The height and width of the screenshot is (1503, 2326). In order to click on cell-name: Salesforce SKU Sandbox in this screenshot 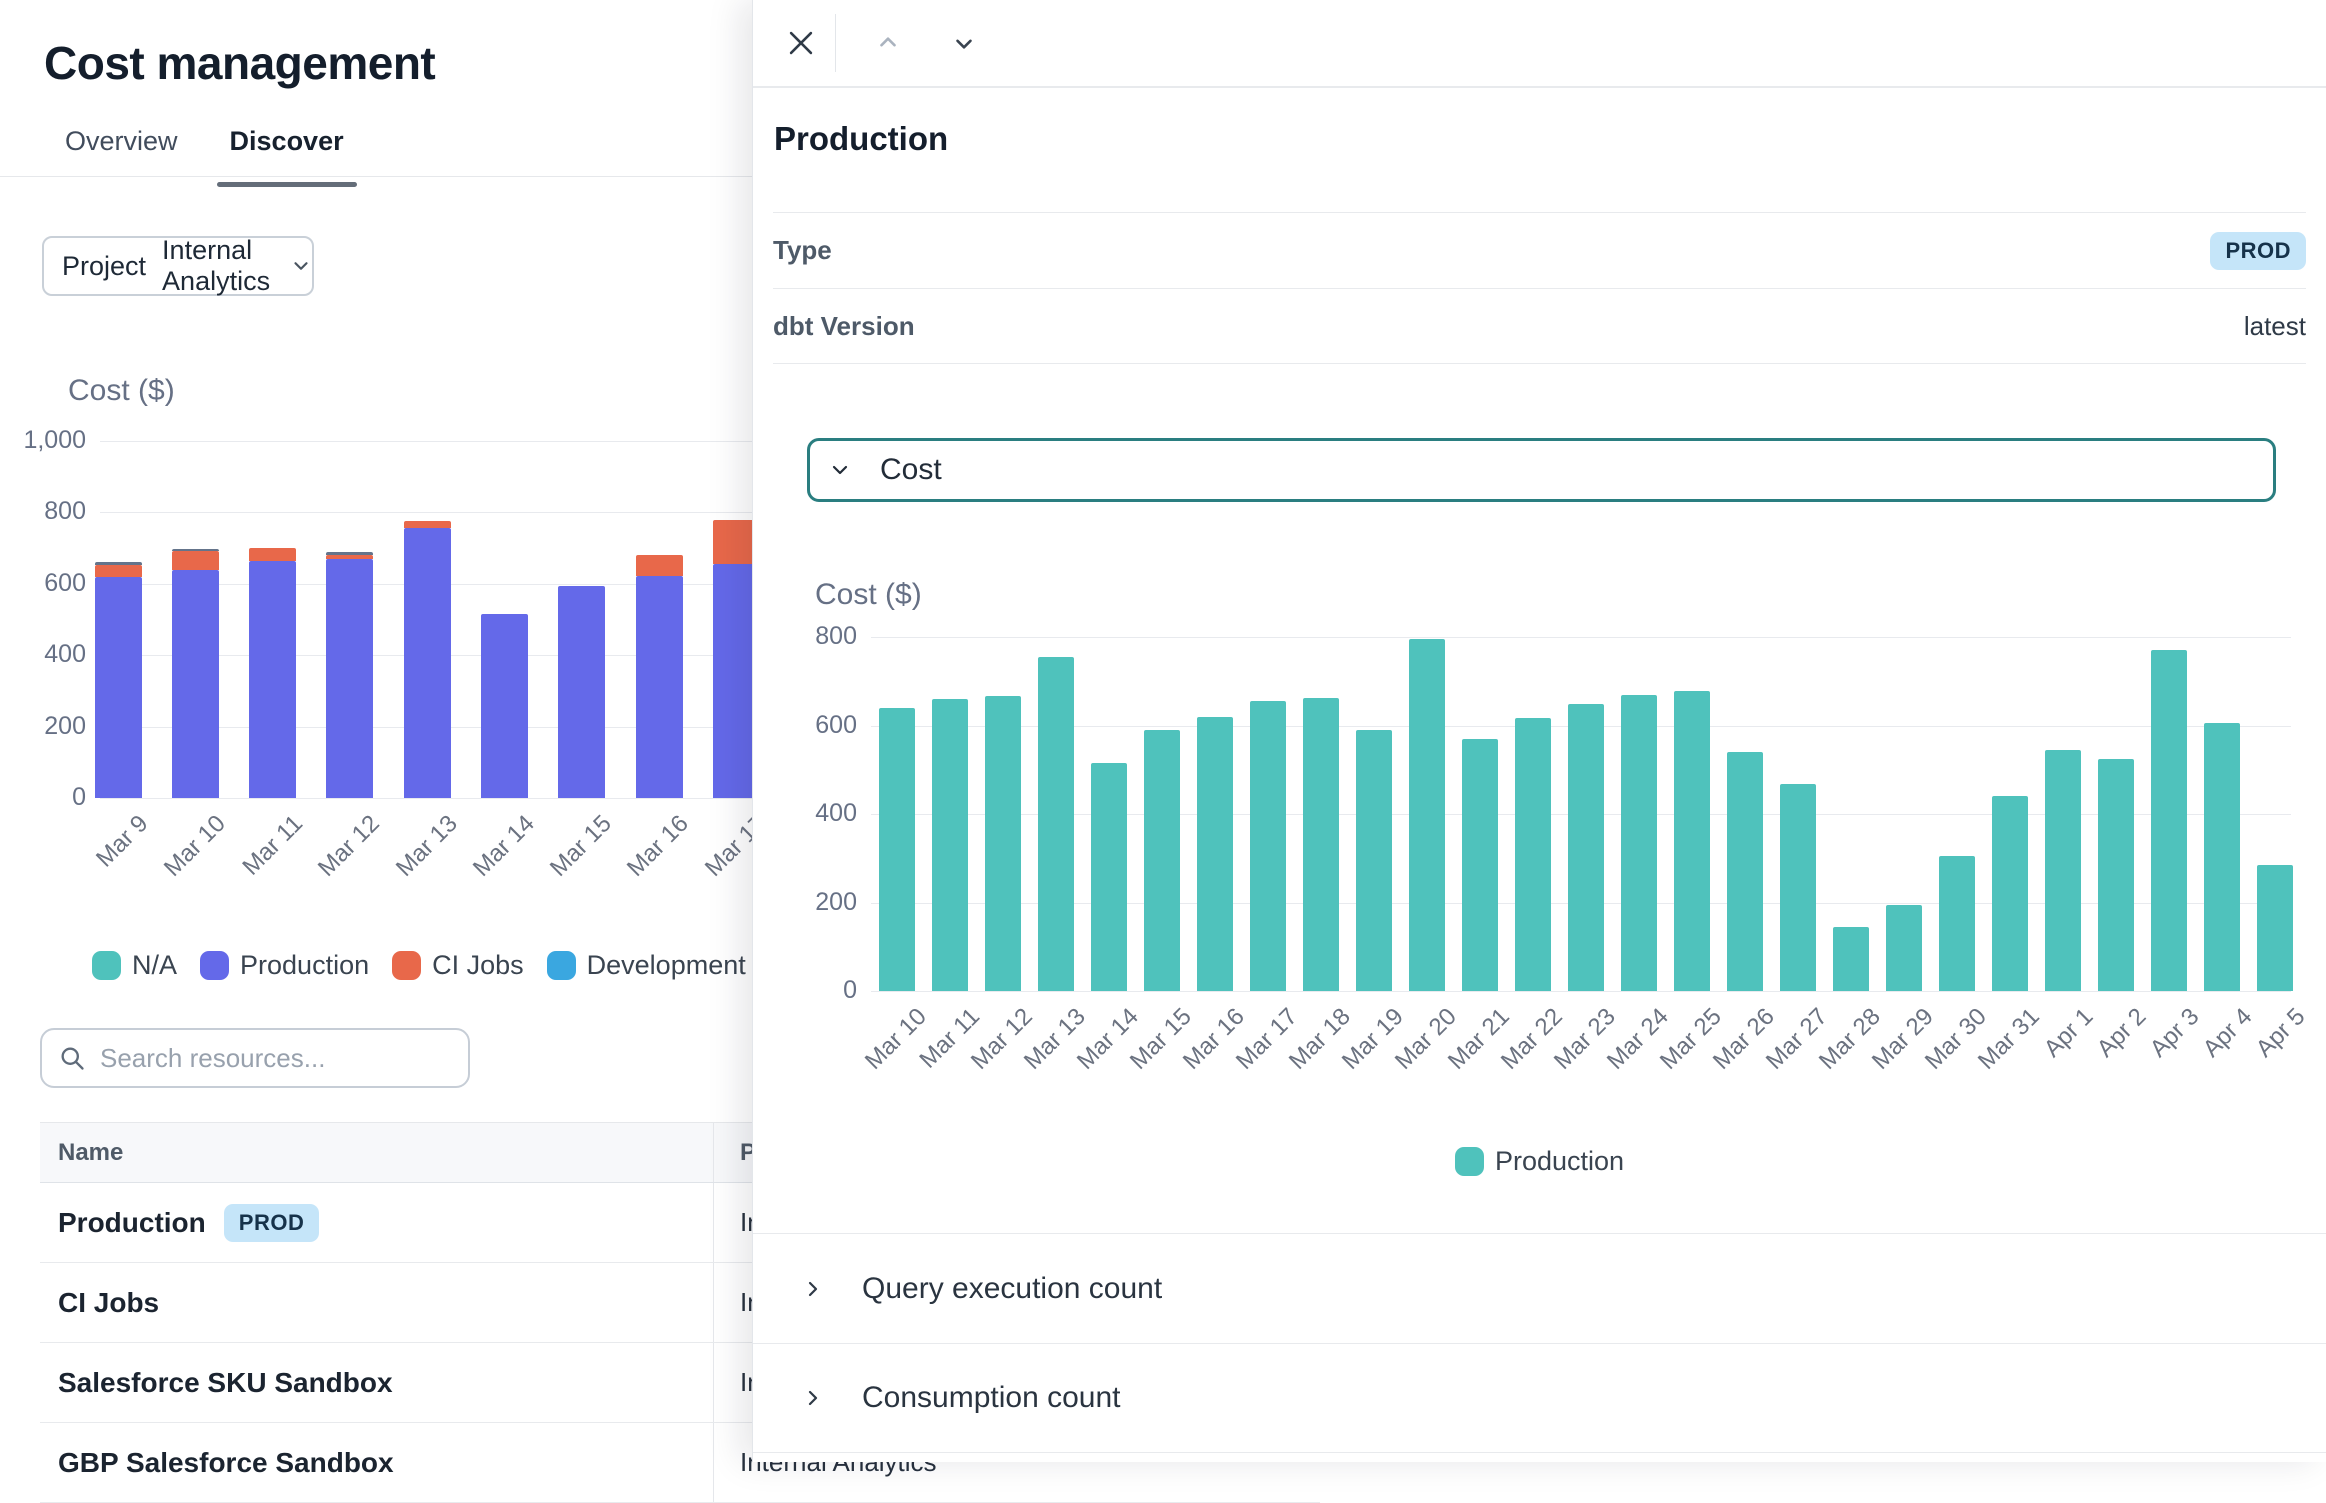, I will do `click(376, 1383)`.